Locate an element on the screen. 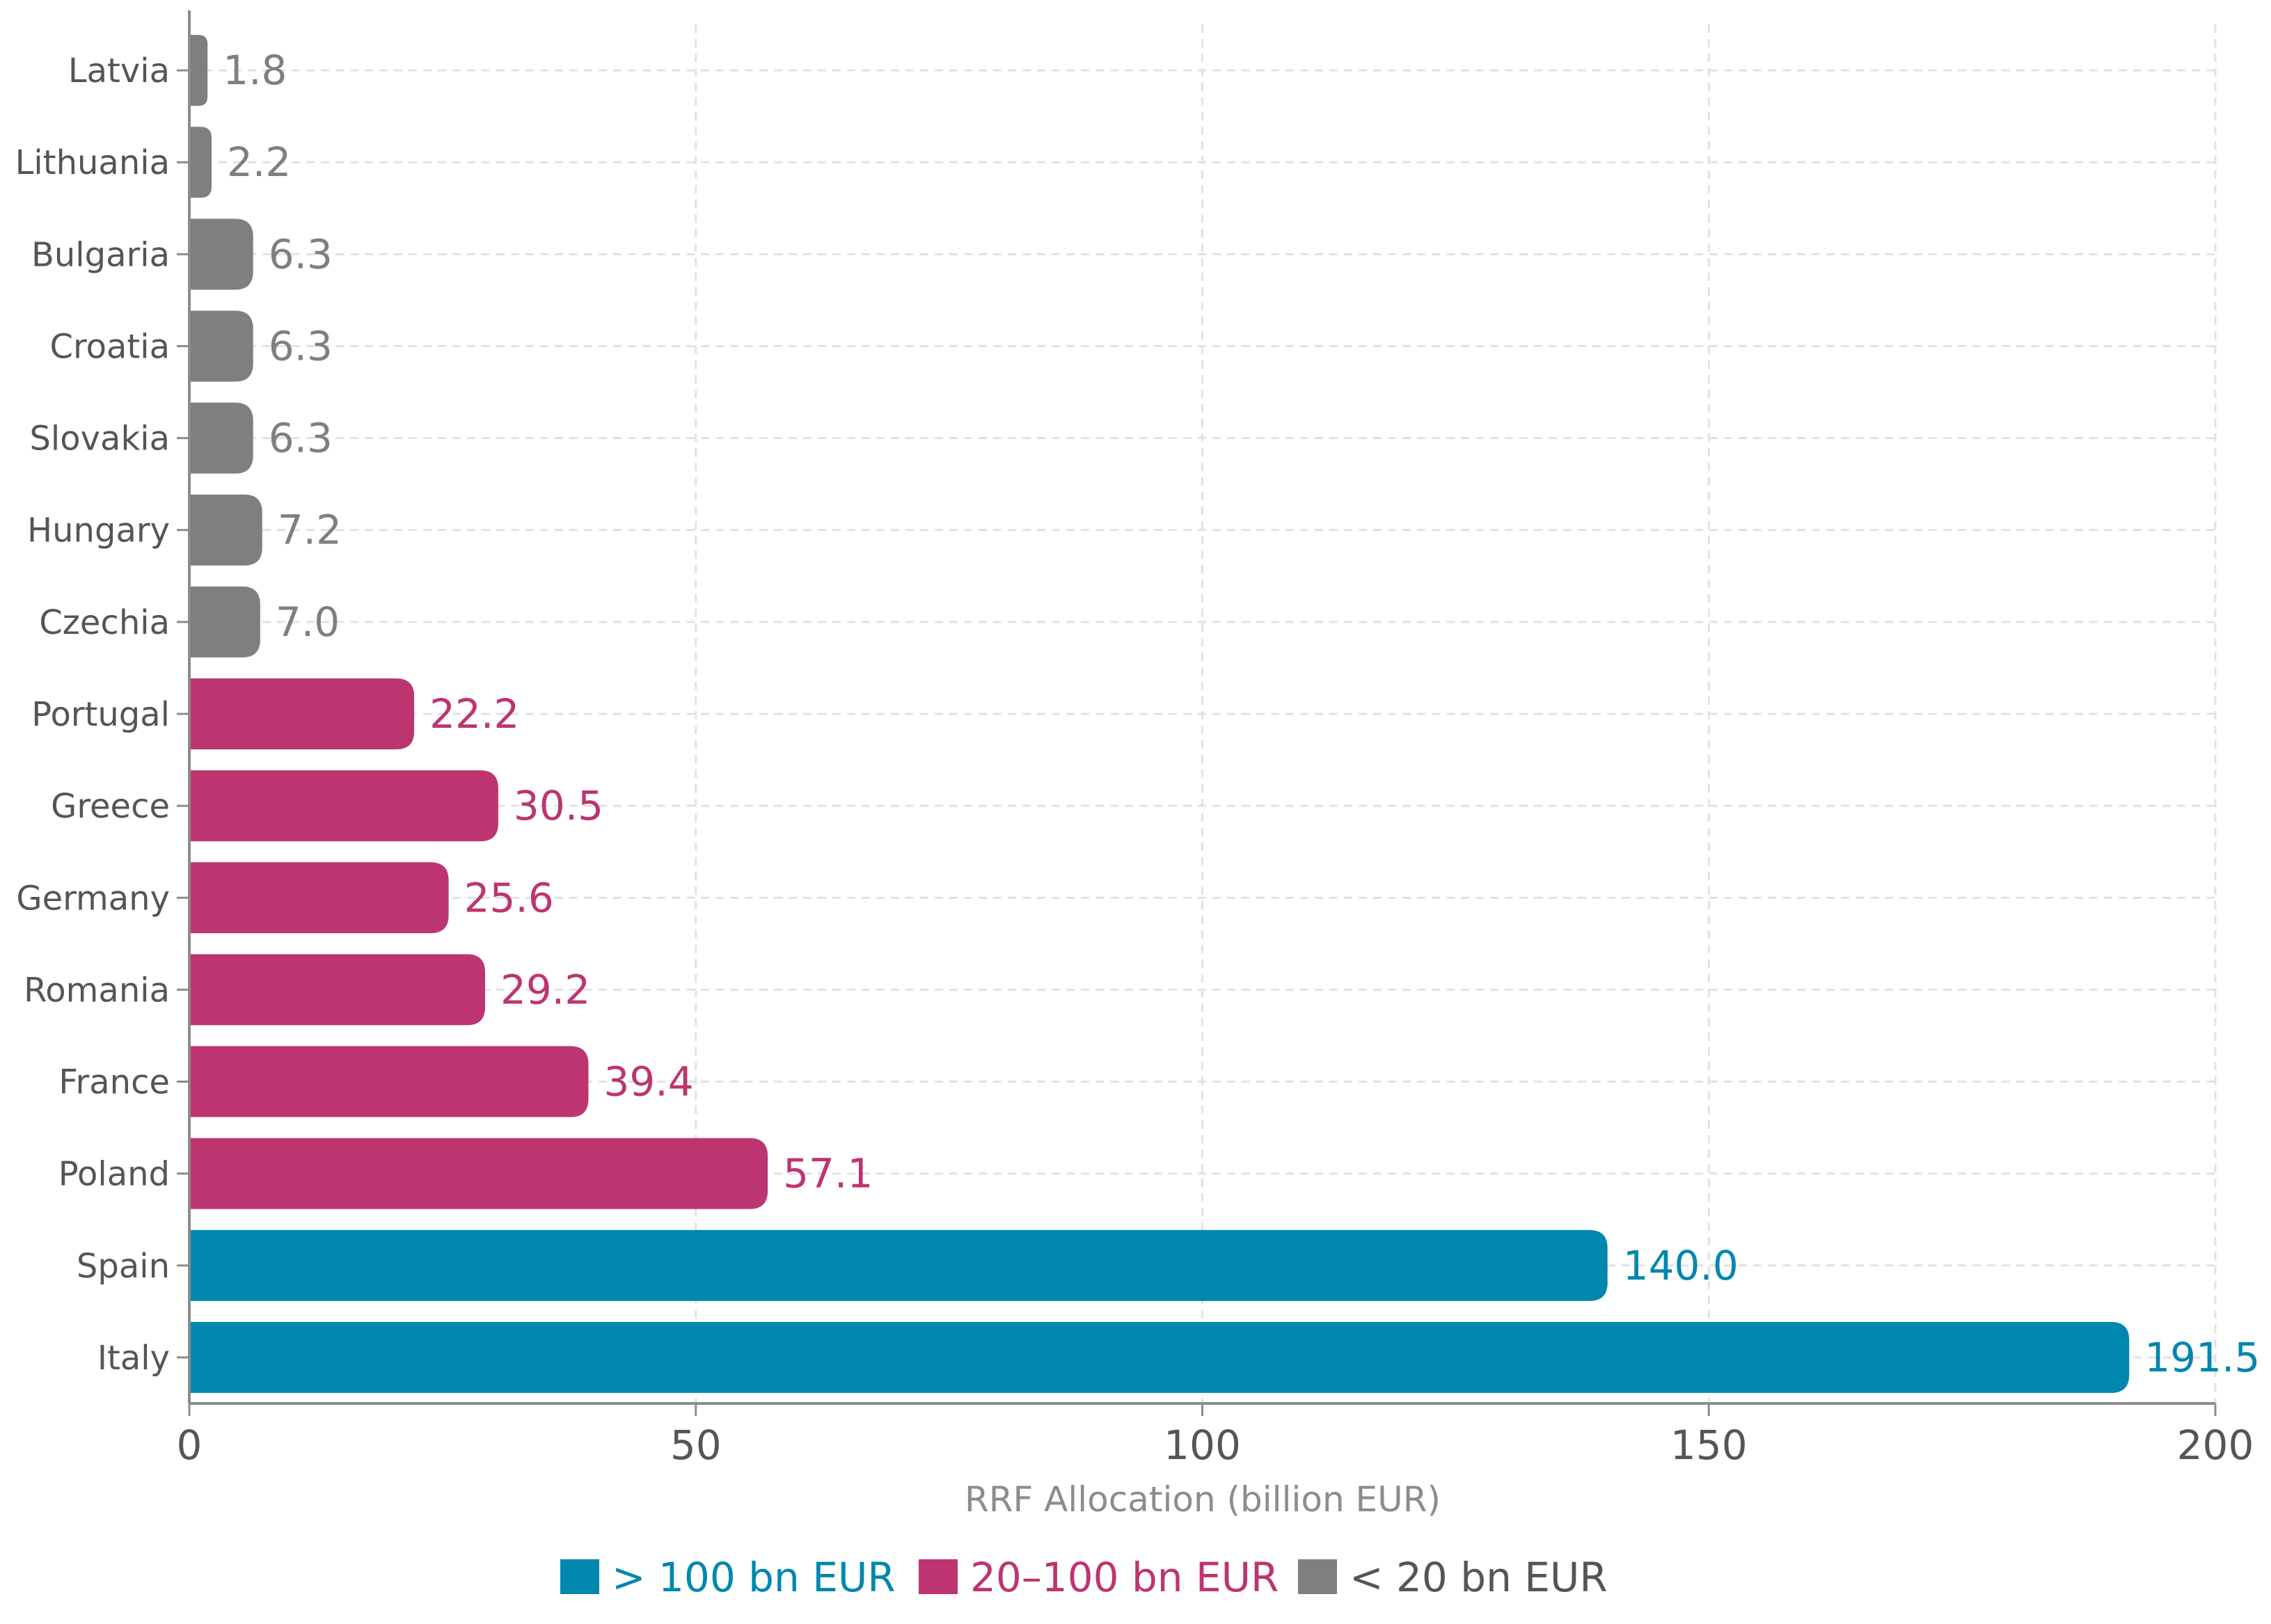 Image resolution: width=2271 pixels, height=1624 pixels. bar-greece is located at coordinates (344, 806).